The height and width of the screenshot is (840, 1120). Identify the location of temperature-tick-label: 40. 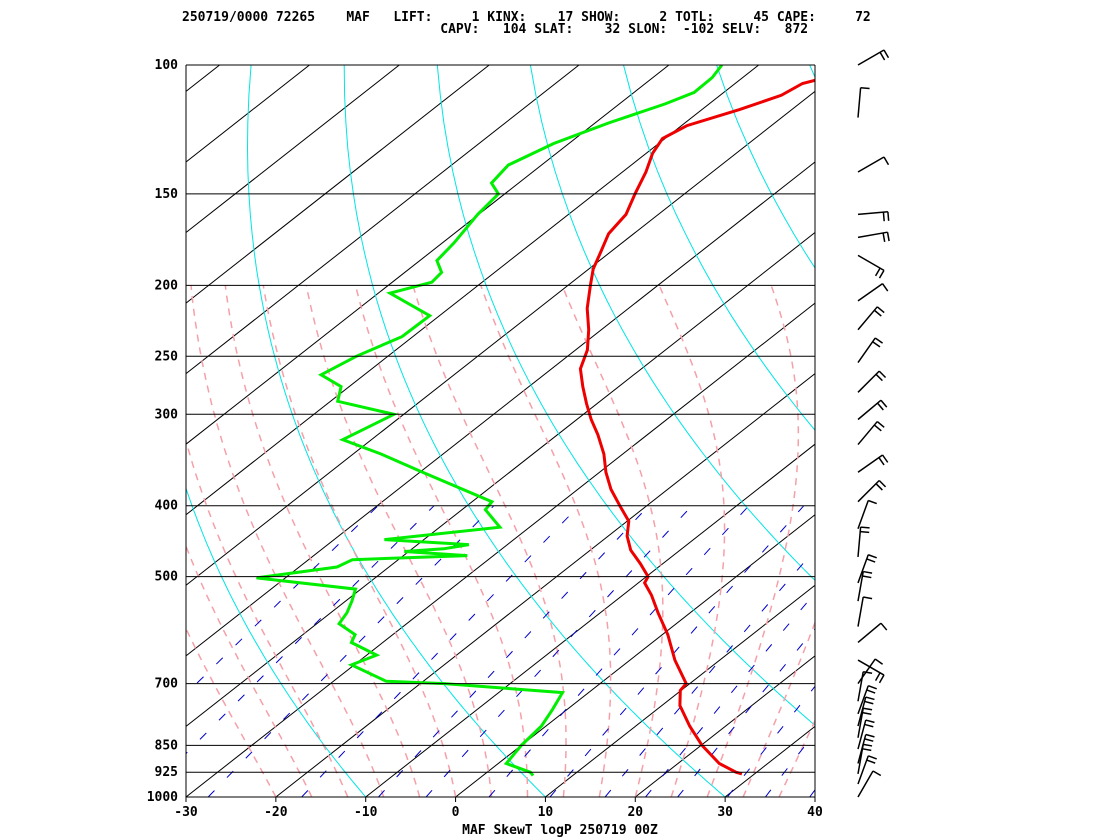
(815, 812).